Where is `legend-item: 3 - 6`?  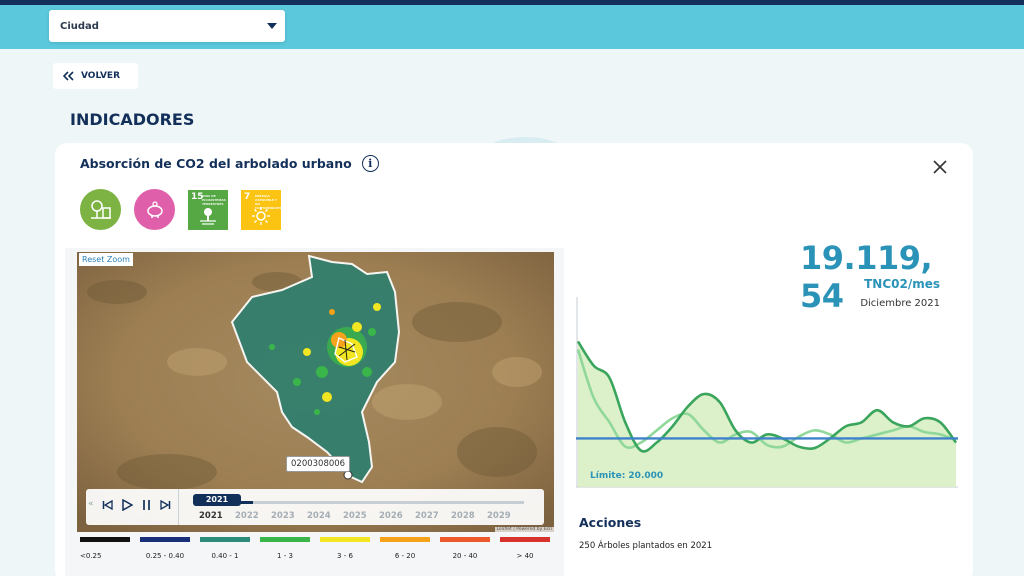 legend-item: 3 - 6 is located at coordinates (345, 548).